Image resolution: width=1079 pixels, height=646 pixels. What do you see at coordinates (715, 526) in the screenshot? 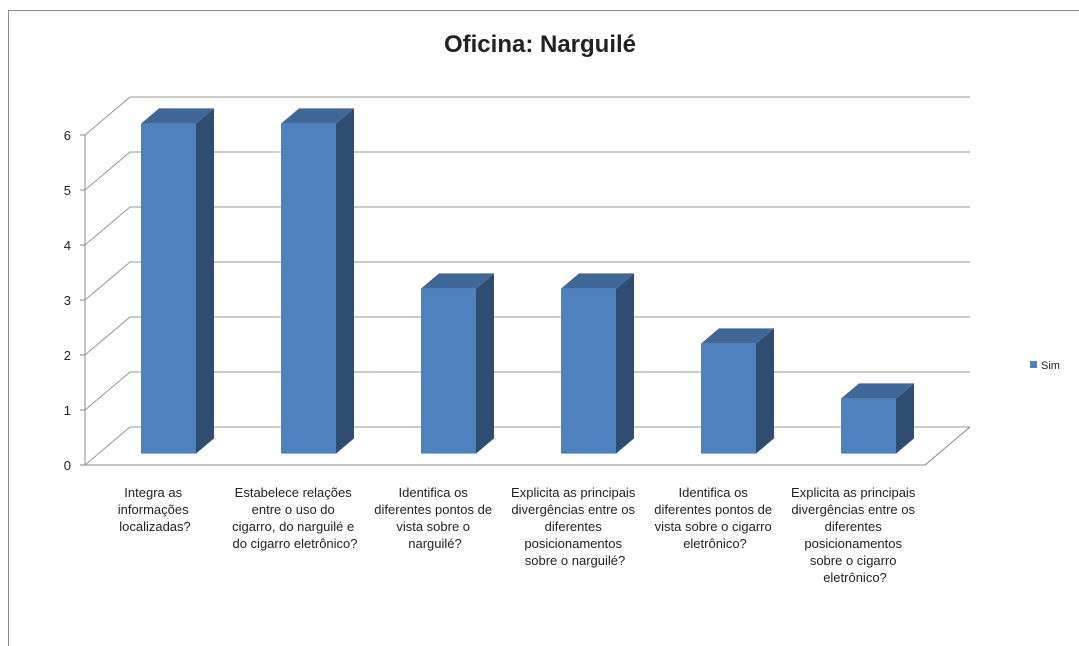
I see `label-line: vista sobre o cigarro` at bounding box center [715, 526].